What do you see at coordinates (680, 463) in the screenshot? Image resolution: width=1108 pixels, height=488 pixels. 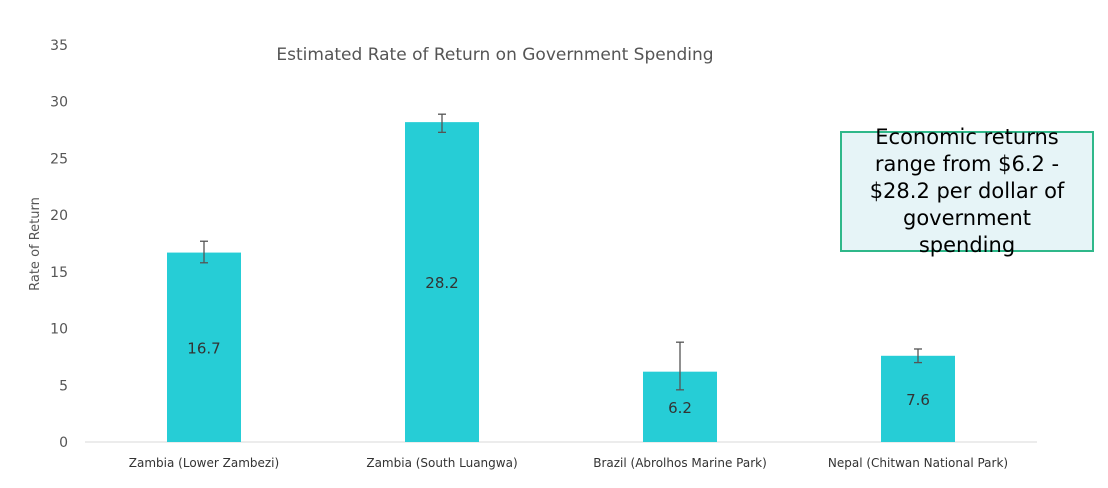 I see `x-tick-label: Brazil (Abrolhos Marine Park)` at bounding box center [680, 463].